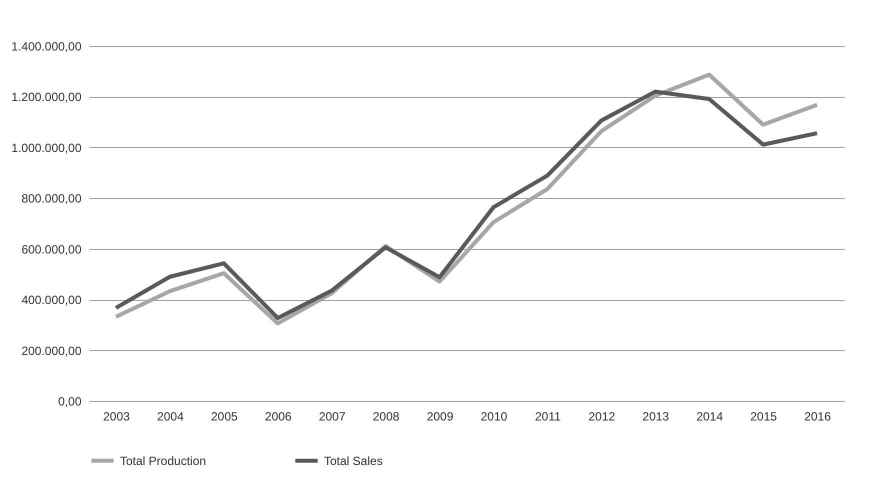 This screenshot has width=887, height=483. What do you see at coordinates (602, 417) in the screenshot?
I see `x-tick-label: 2012` at bounding box center [602, 417].